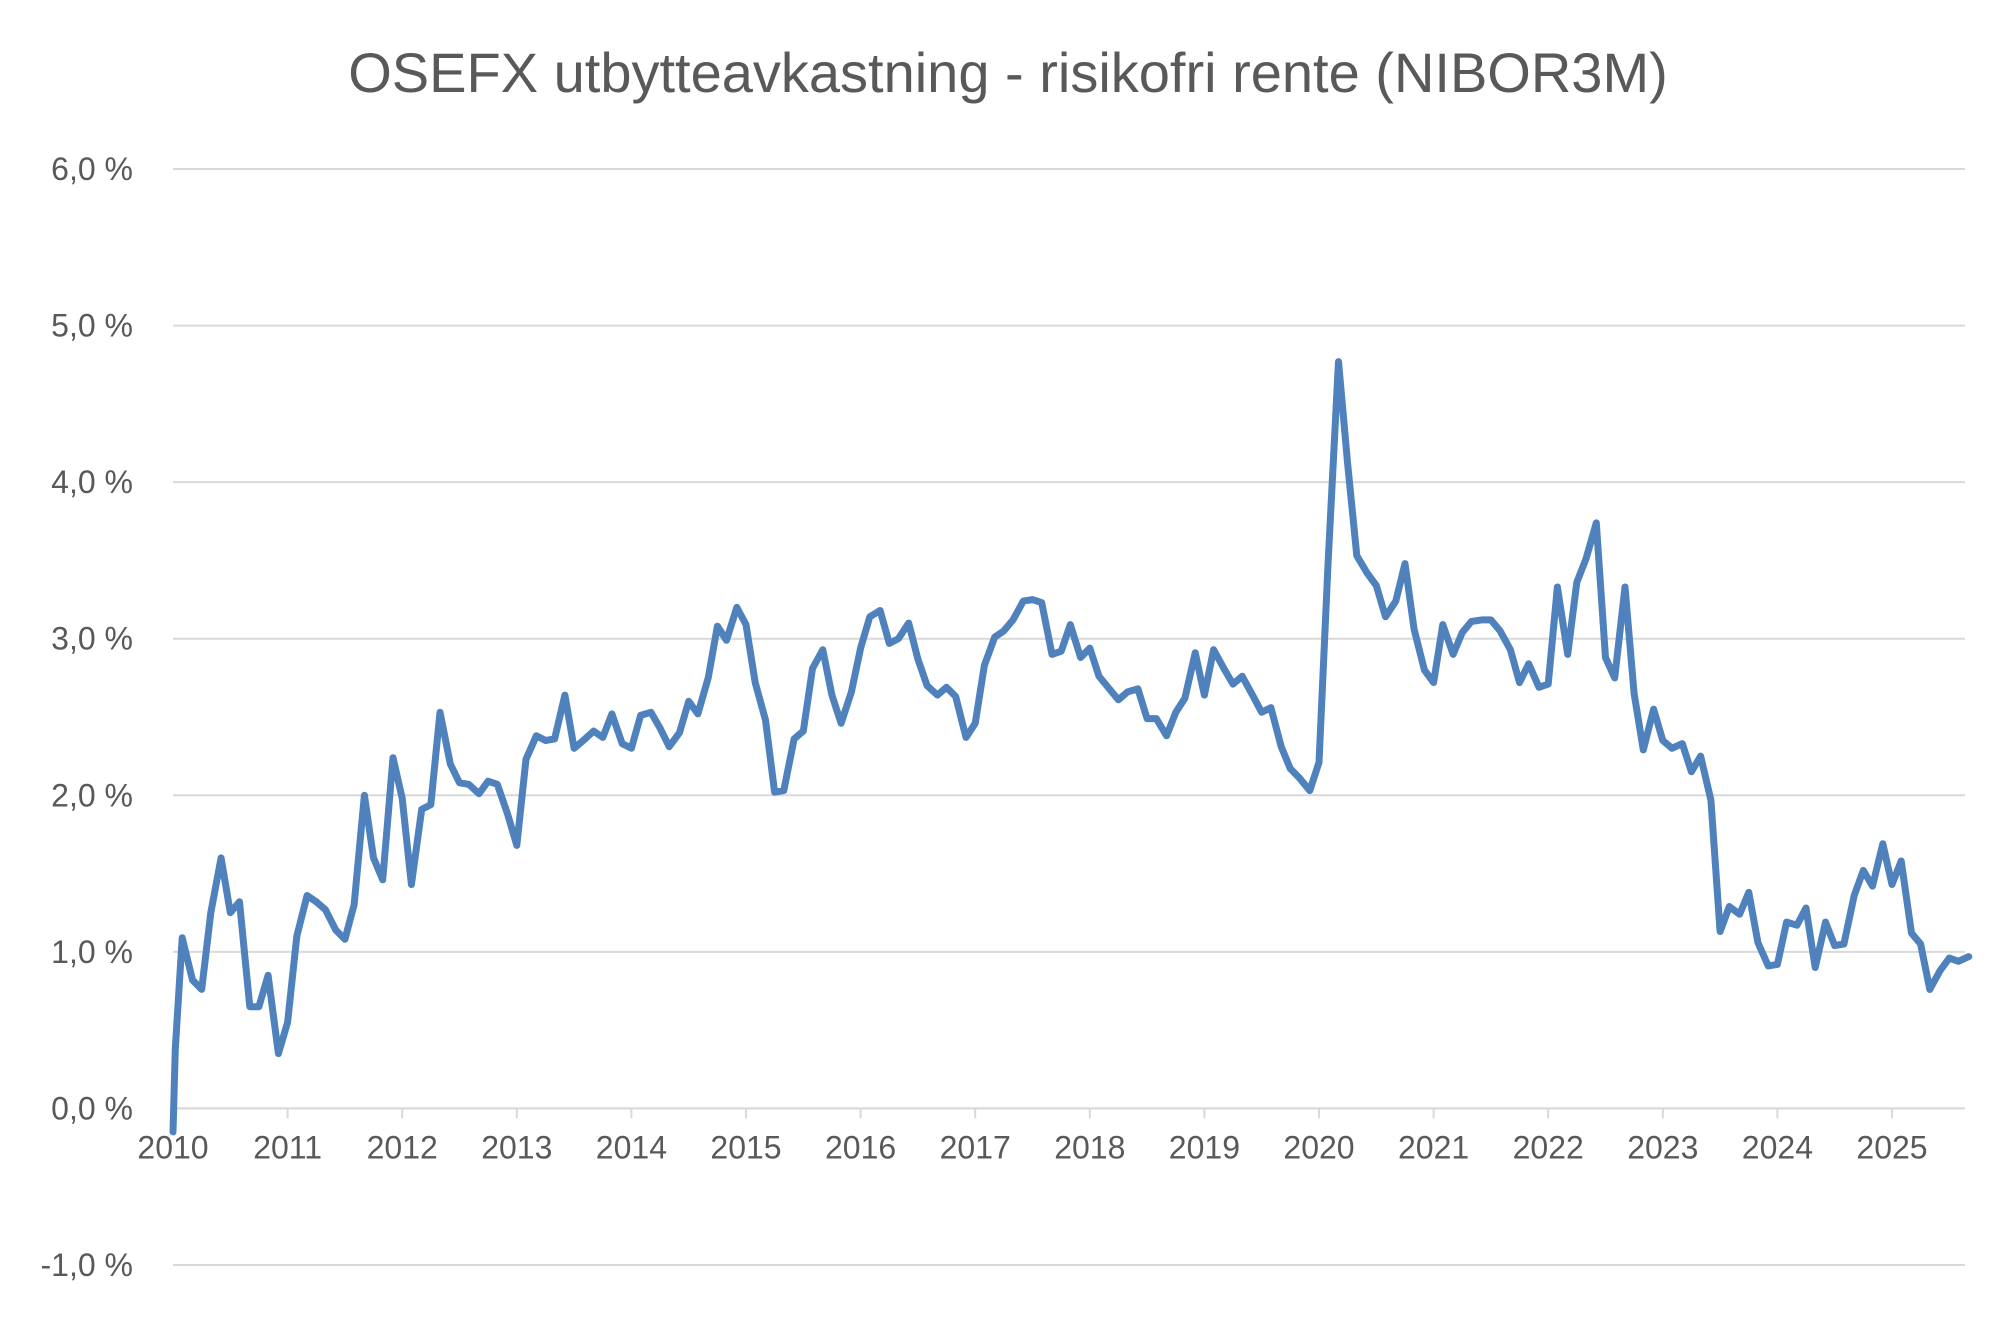  I want to click on y-tick-label: 4,0 %, so click(92, 482).